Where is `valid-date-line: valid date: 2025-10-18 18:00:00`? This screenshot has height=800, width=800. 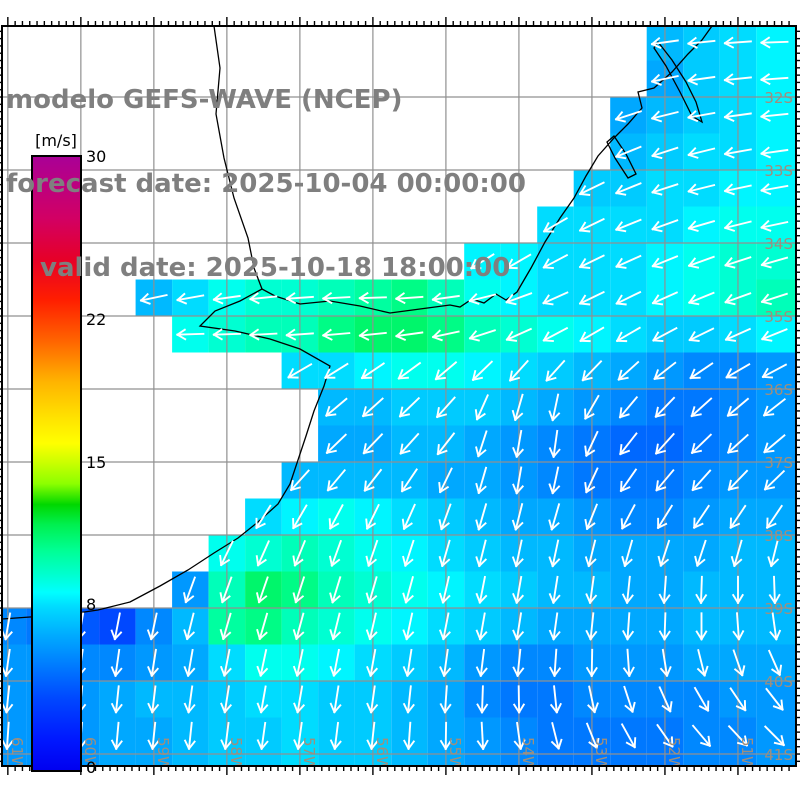
valid-date-line: valid date: 2025-10-18 18:00:00 is located at coordinates (275, 268).